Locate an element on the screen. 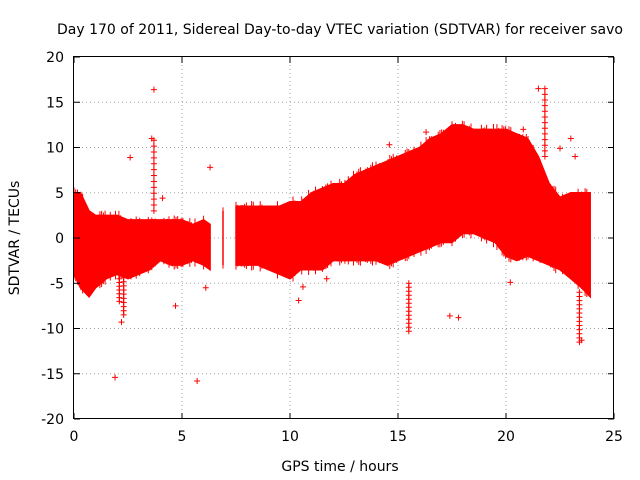  x-tick-label: 0 is located at coordinates (74, 437).